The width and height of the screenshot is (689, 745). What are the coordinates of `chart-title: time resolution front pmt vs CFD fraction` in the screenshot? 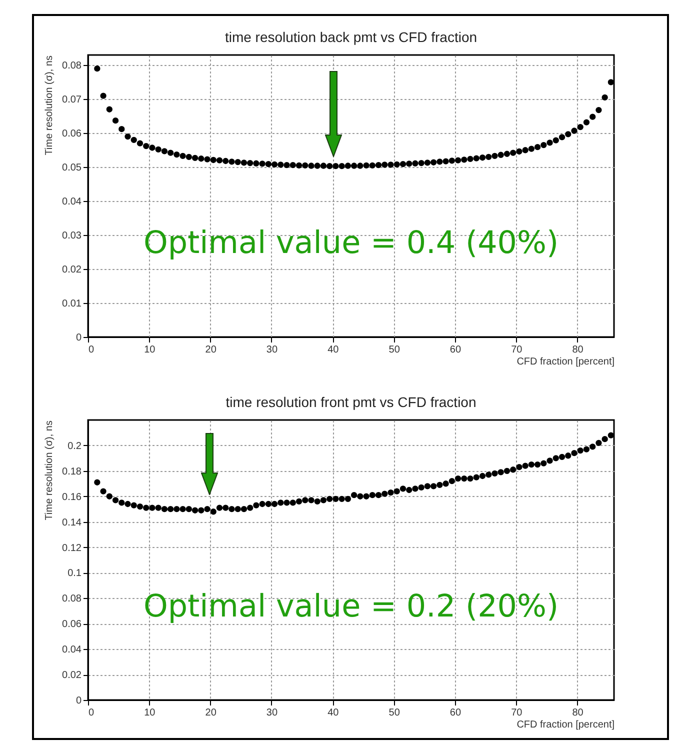 It's located at (351, 402).